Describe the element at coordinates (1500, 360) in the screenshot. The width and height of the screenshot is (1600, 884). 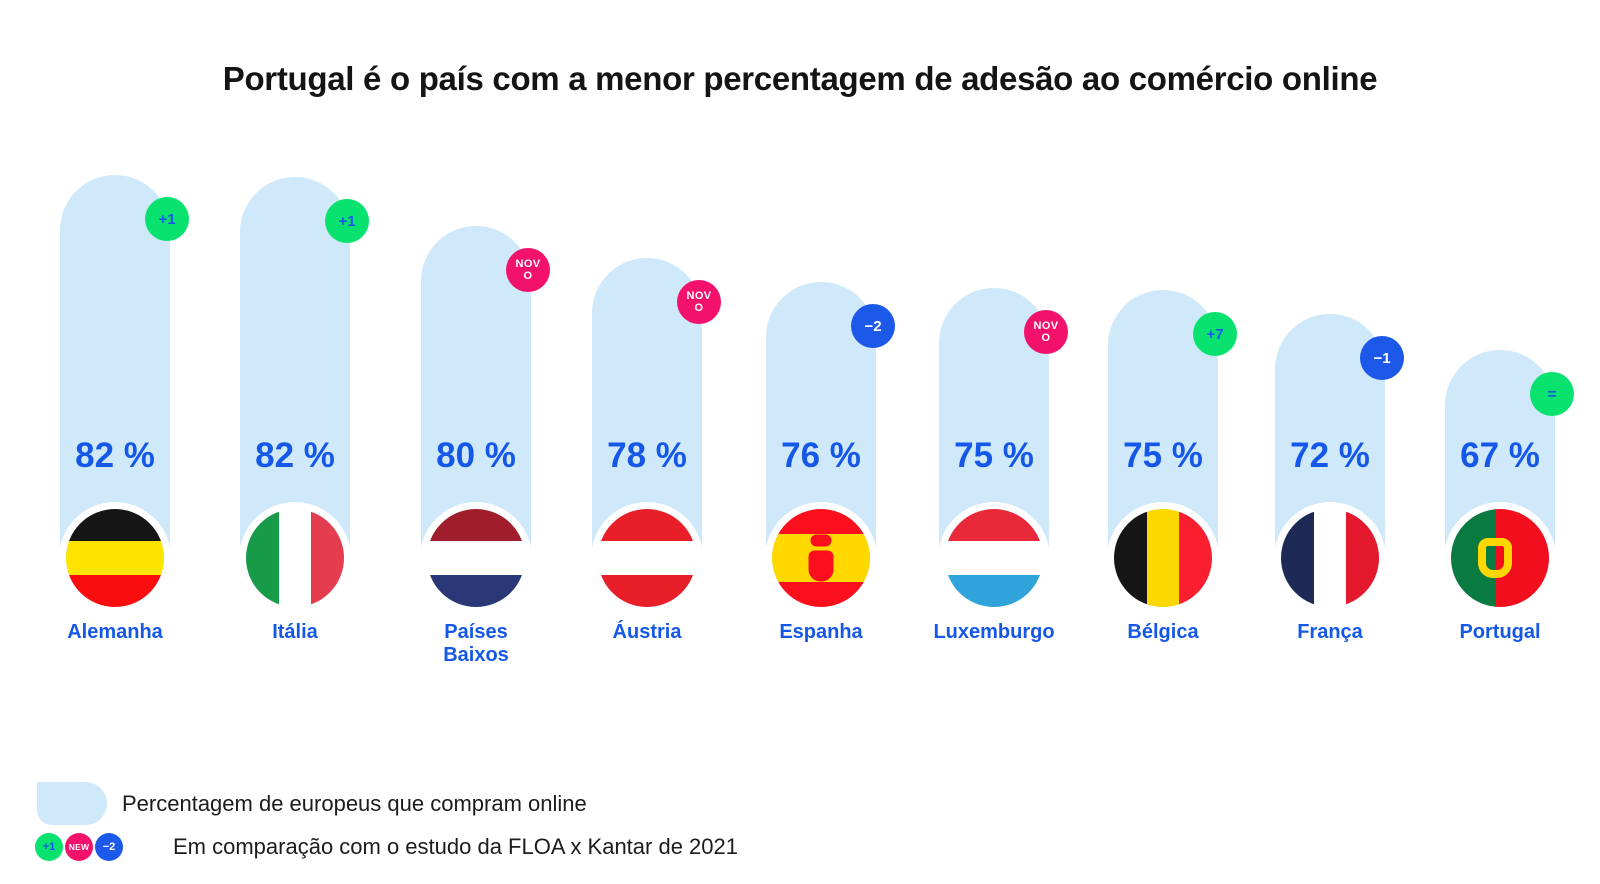
I see `country-column-portugal: = 67 % Portugal` at that location.